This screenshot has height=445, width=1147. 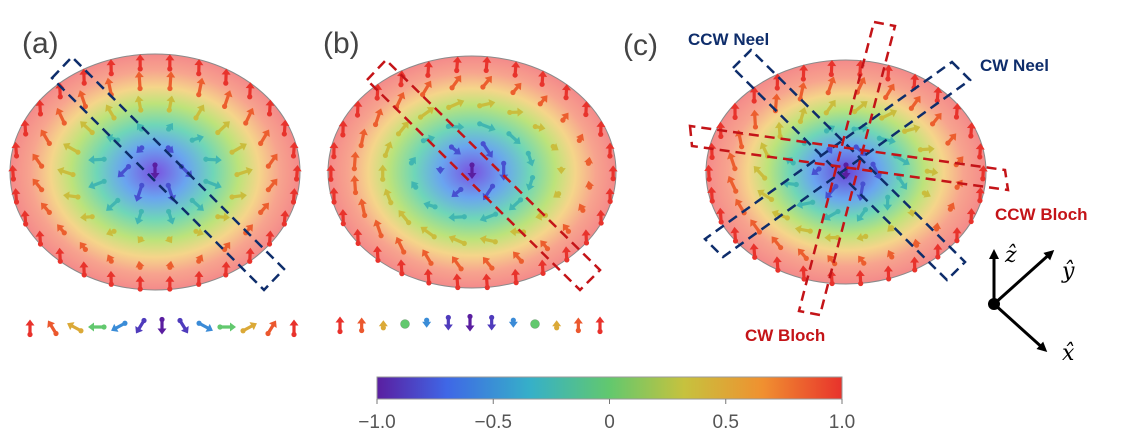 I want to click on ccw-neel-box, so click(x=849, y=165).